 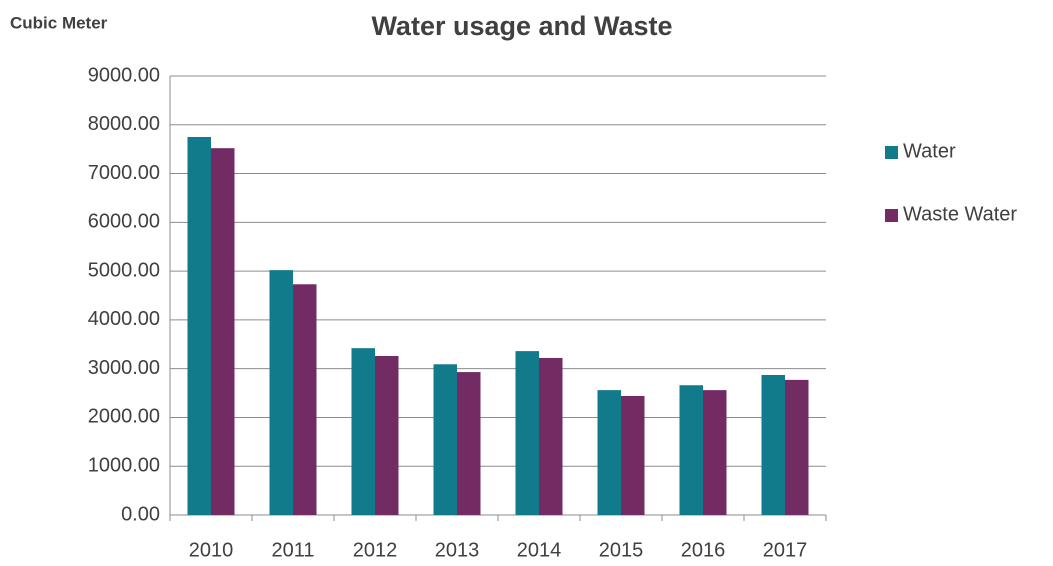 I want to click on y-tick-label: 6000.00, so click(x=124, y=222).